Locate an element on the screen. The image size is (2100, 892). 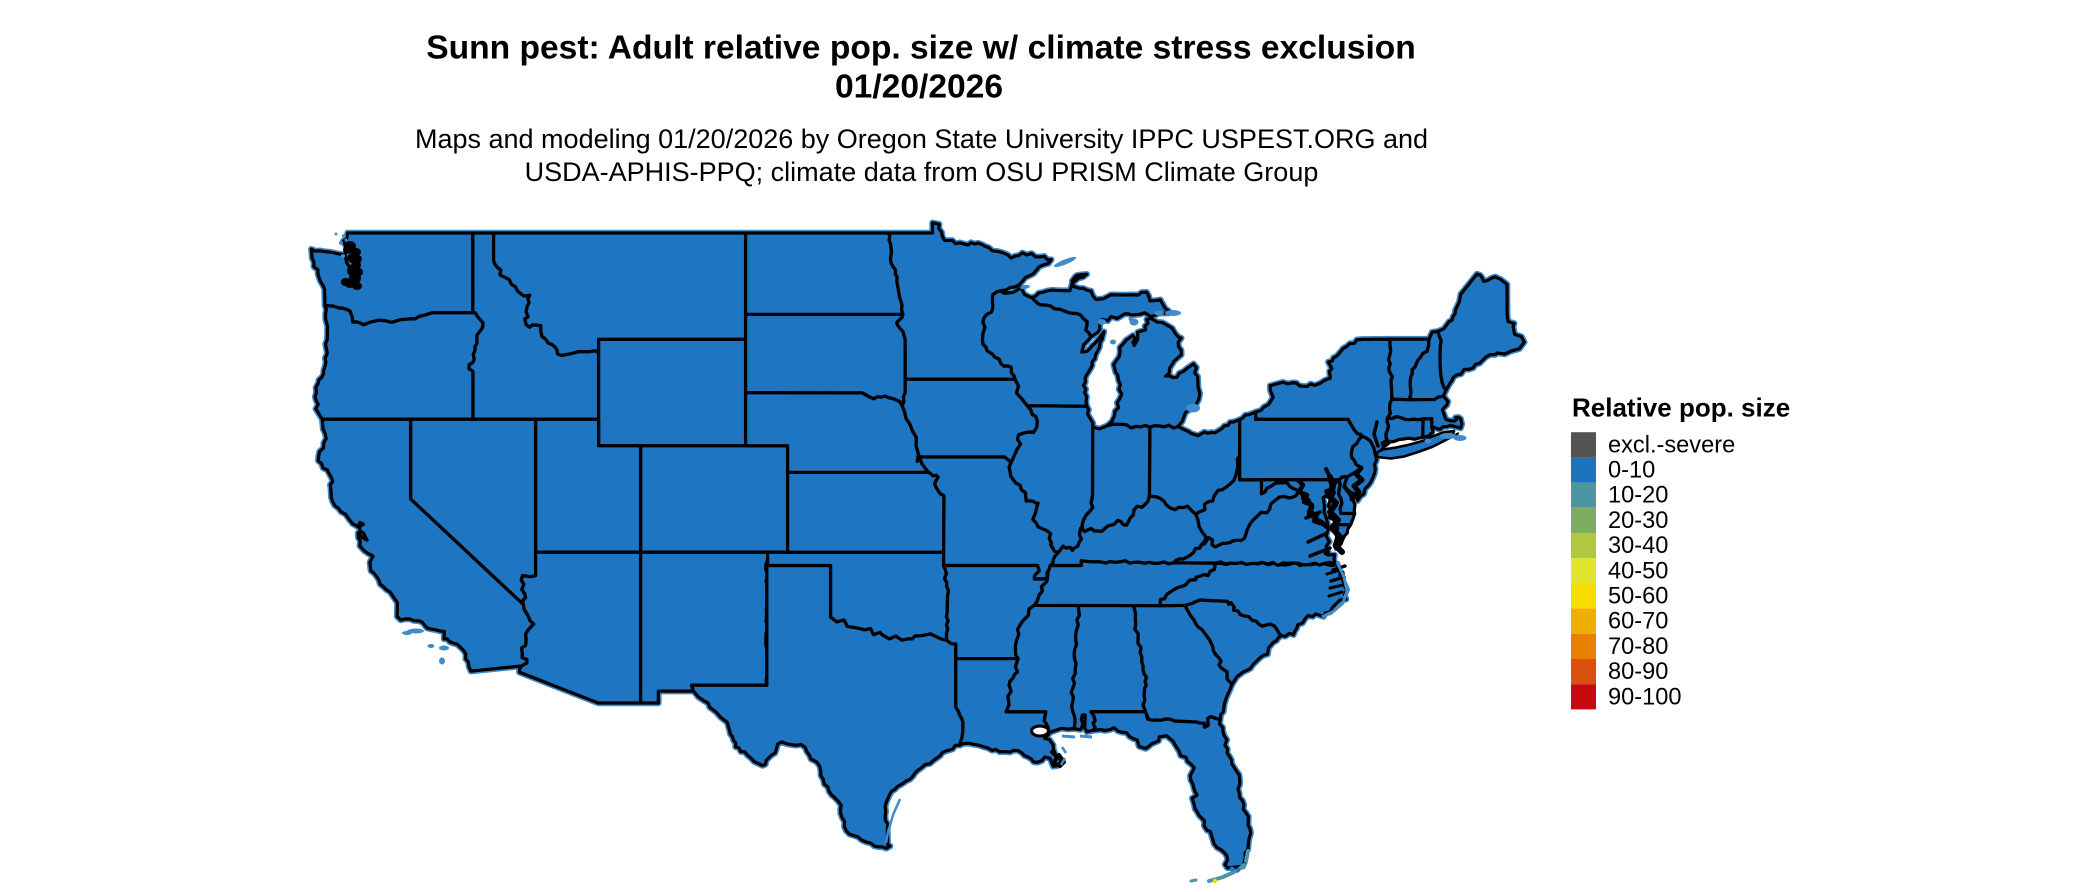
svg-text: 01/20/2026 is located at coordinates (919, 87).